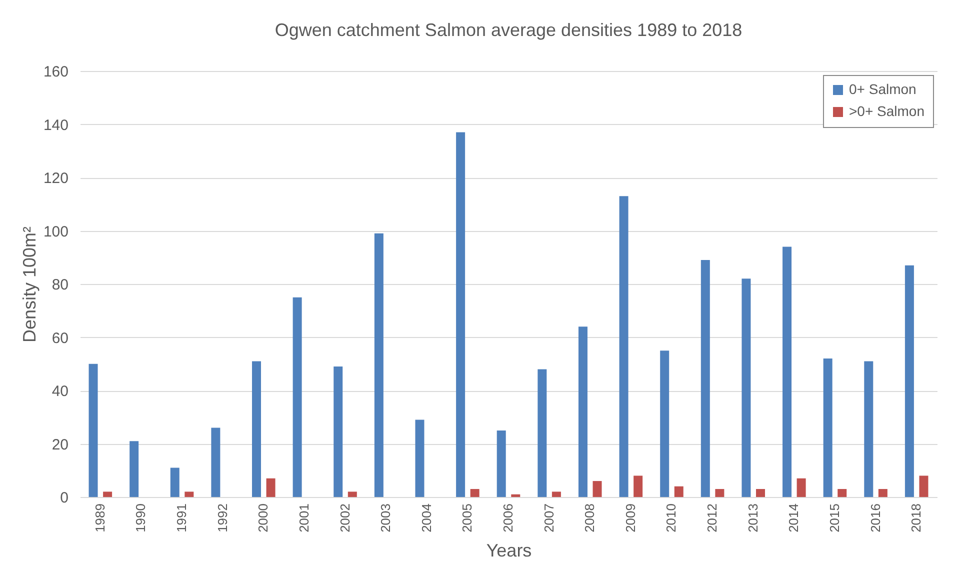 The height and width of the screenshot is (578, 959). What do you see at coordinates (916, 518) in the screenshot?
I see `x-tick-label: 2018` at bounding box center [916, 518].